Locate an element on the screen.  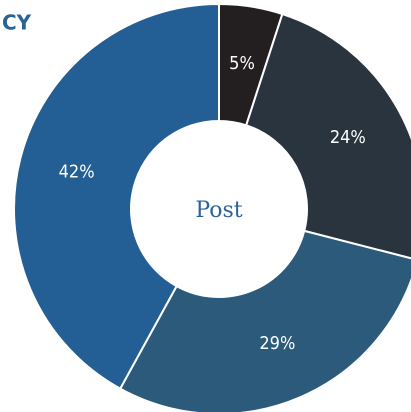
center-label: Post is located at coordinates (218, 210).